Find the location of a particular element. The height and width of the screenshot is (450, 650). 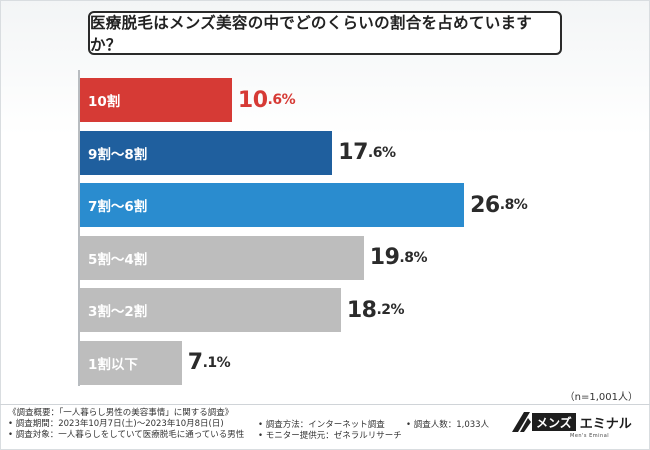

bar-value-label: 19.8% is located at coordinates (398, 257).